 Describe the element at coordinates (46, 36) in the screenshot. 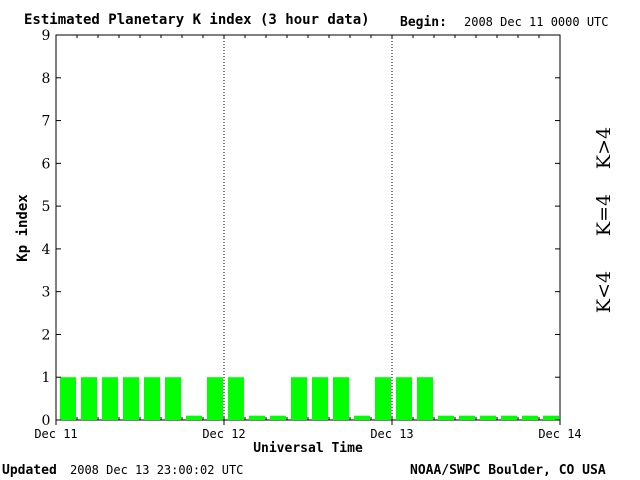

I see `y-tick-label: 9` at that location.